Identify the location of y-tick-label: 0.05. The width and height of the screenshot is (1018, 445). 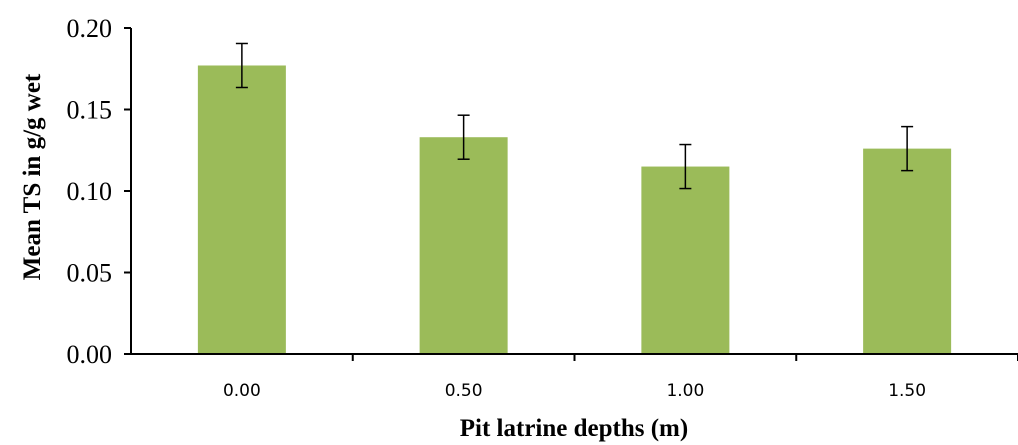
(90, 273).